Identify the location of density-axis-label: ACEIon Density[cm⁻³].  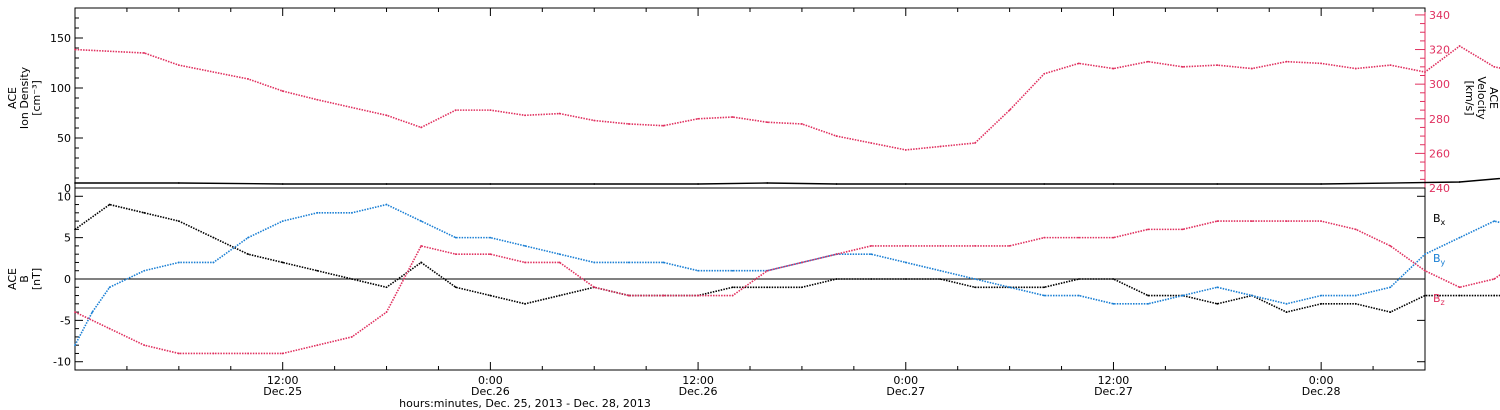
(24, 97).